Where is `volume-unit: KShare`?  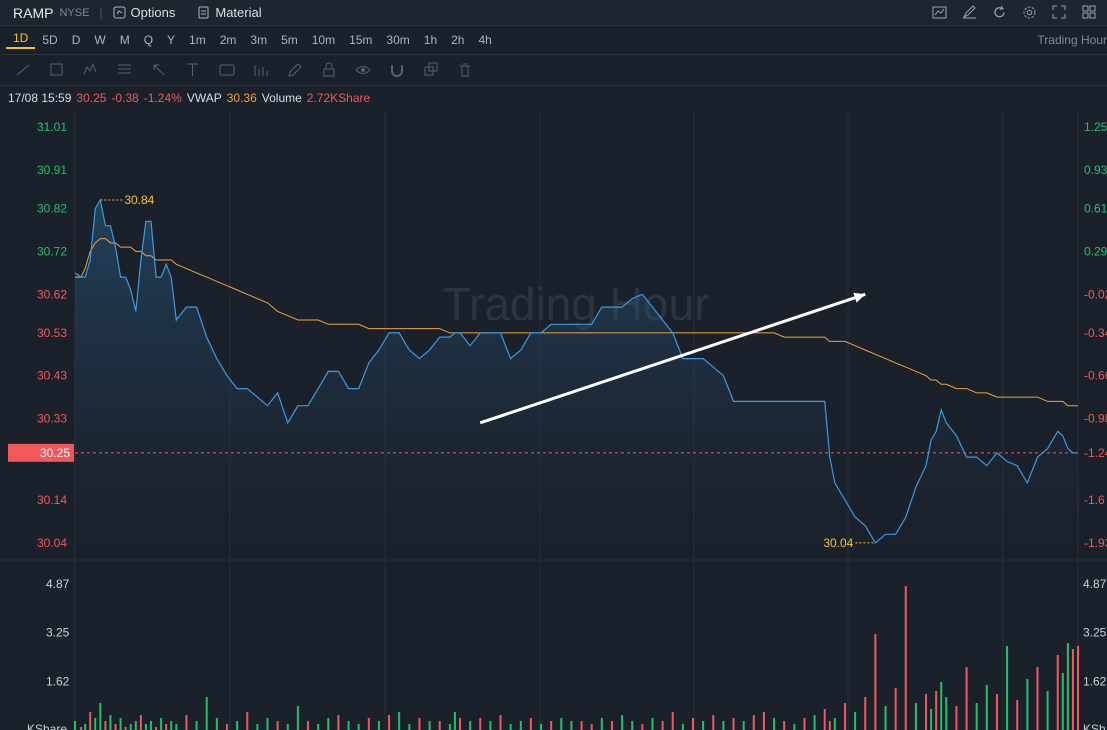 volume-unit: KShare is located at coordinates (47, 726).